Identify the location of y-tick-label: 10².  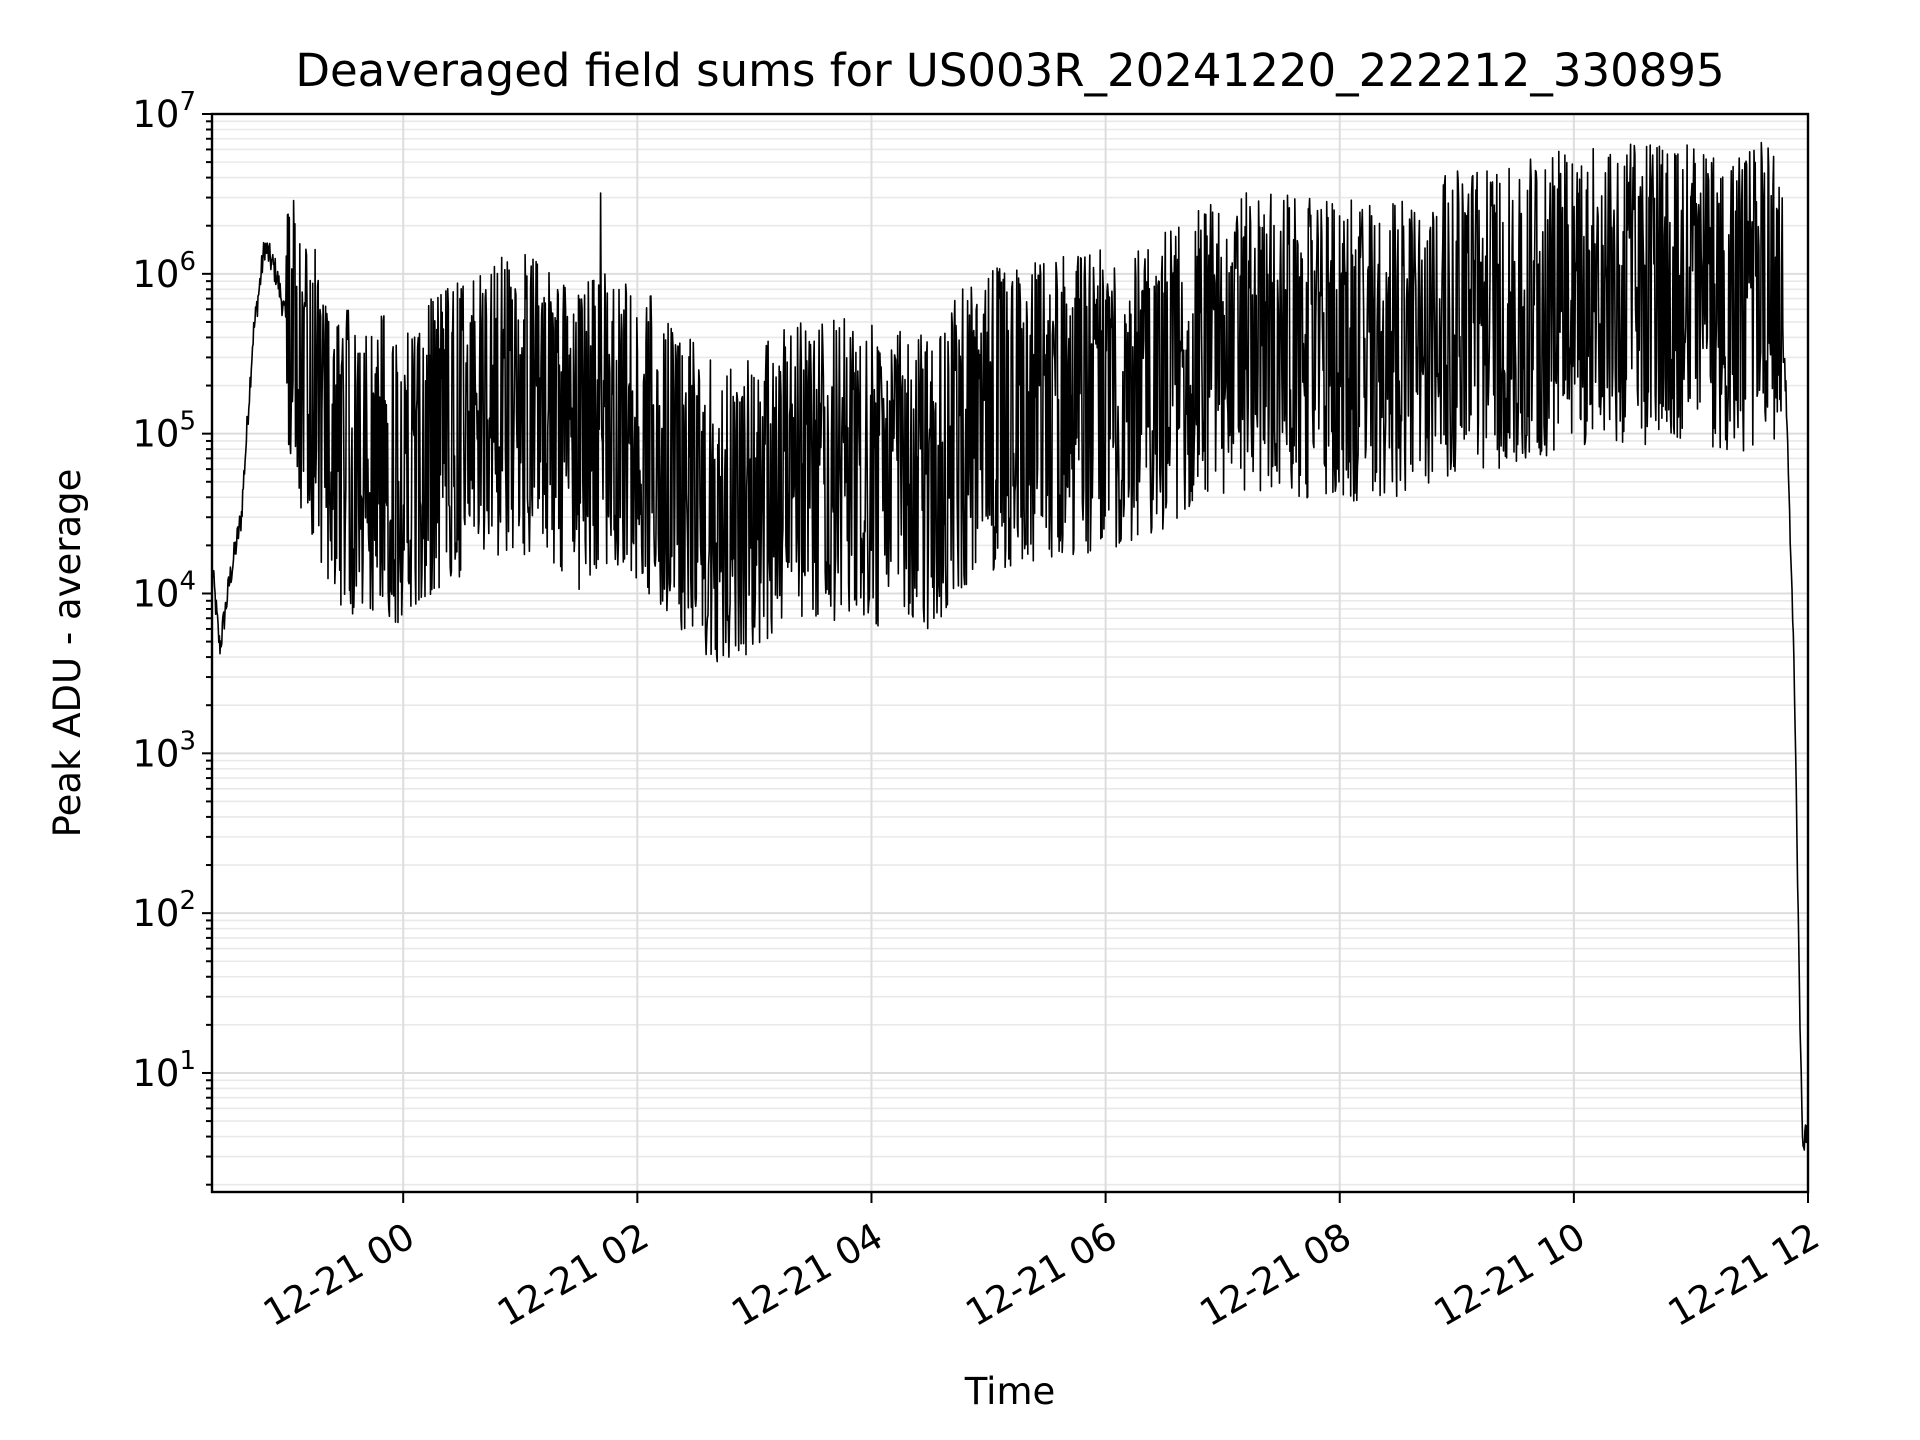
(164, 910).